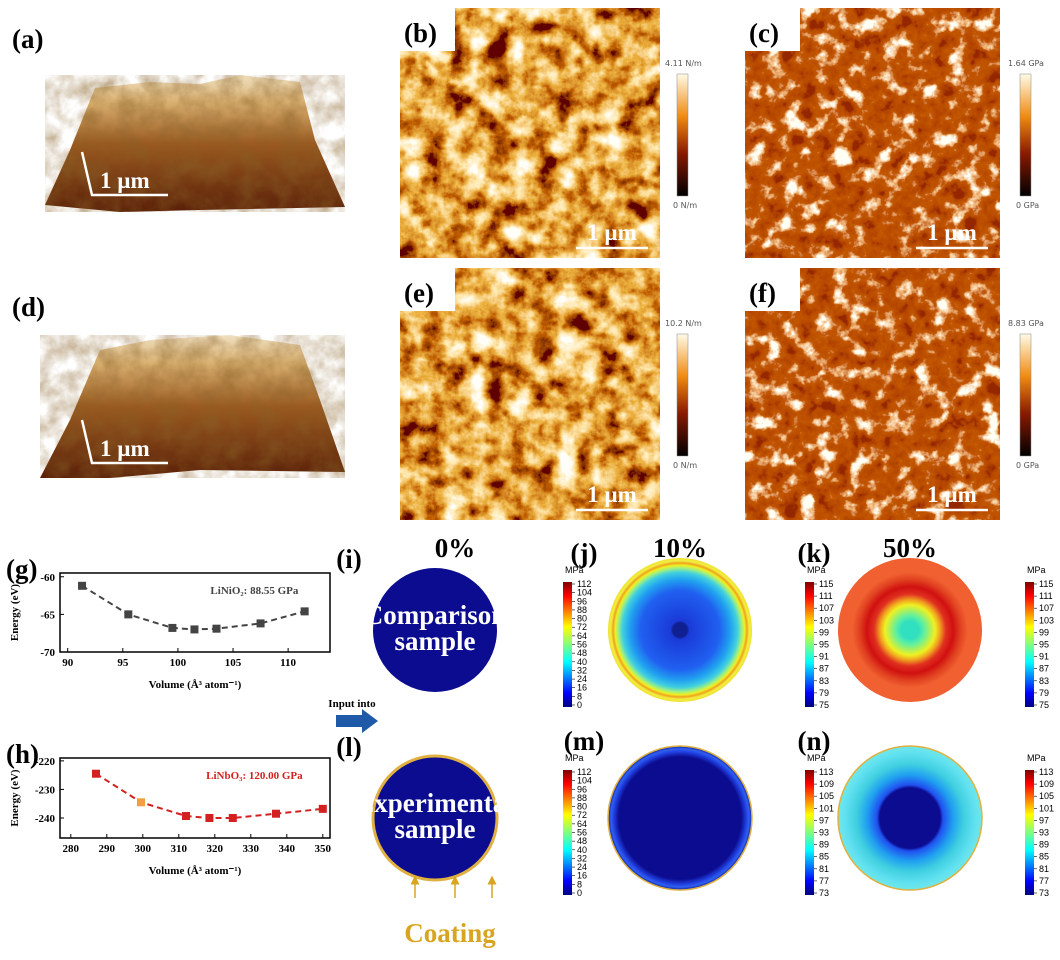  Describe the element at coordinates (814, 553) in the screenshot. I see `panel-label: (k)` at that location.